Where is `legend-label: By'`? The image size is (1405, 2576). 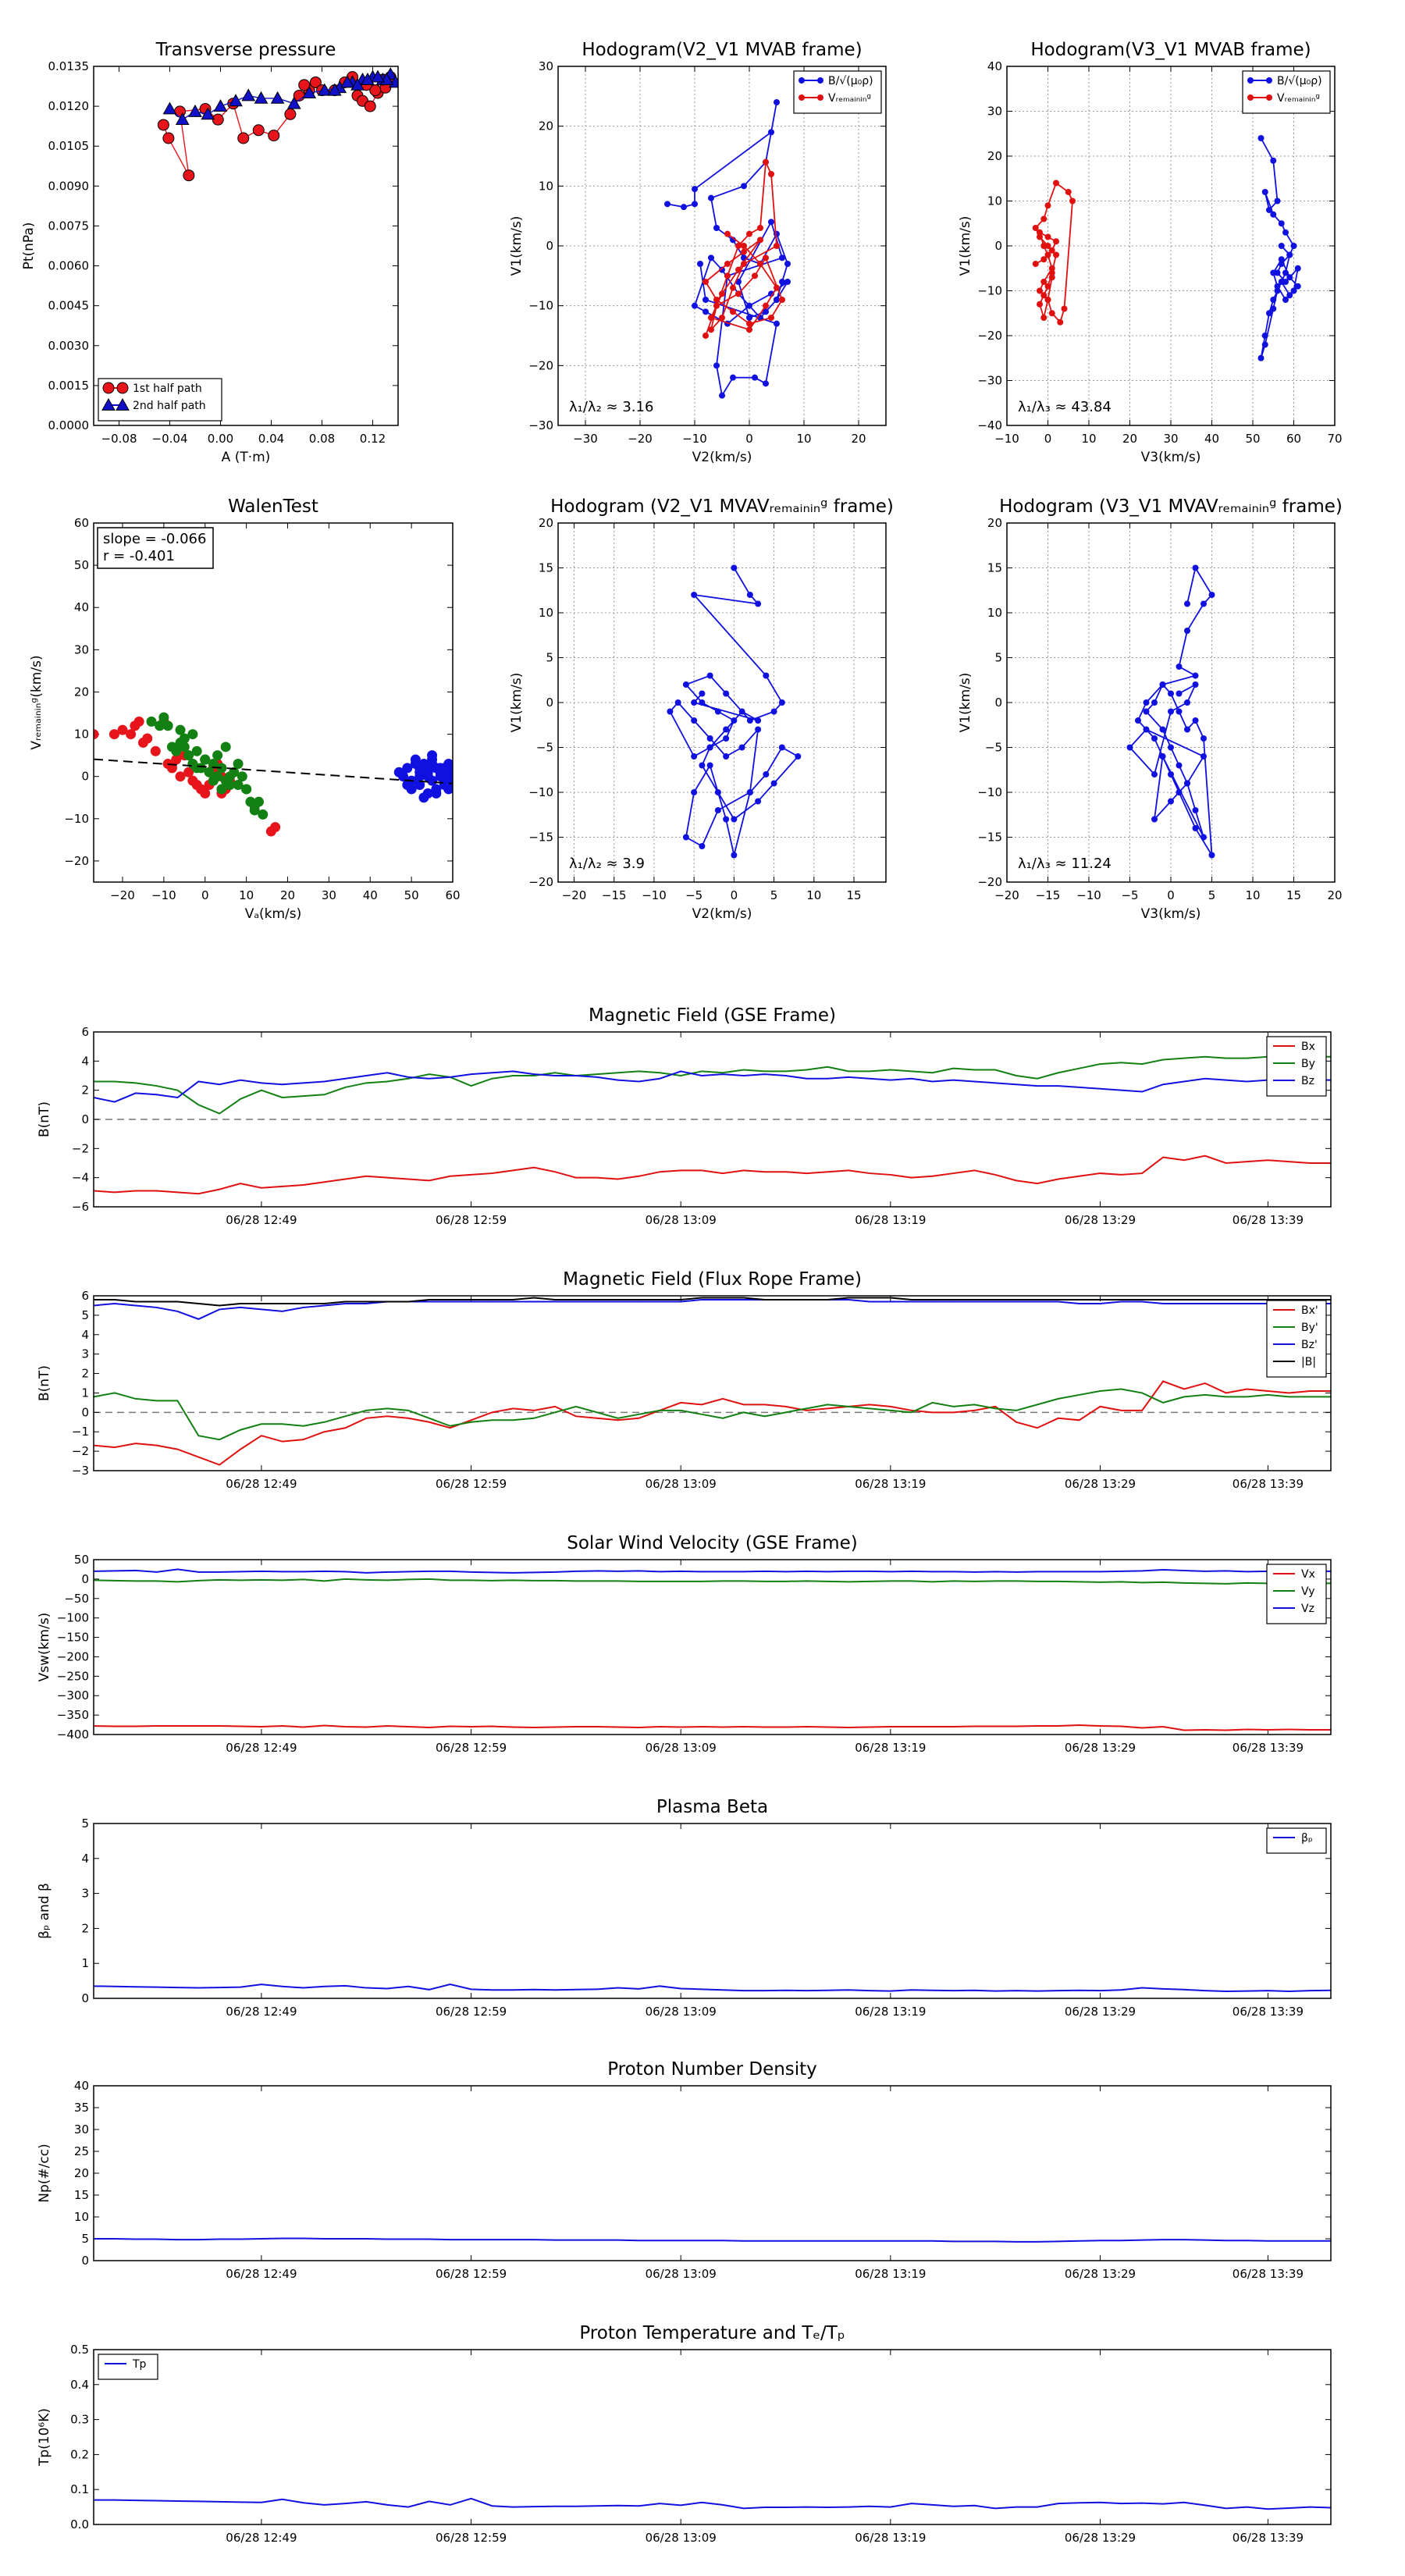
legend-label: By' is located at coordinates (1309, 1328).